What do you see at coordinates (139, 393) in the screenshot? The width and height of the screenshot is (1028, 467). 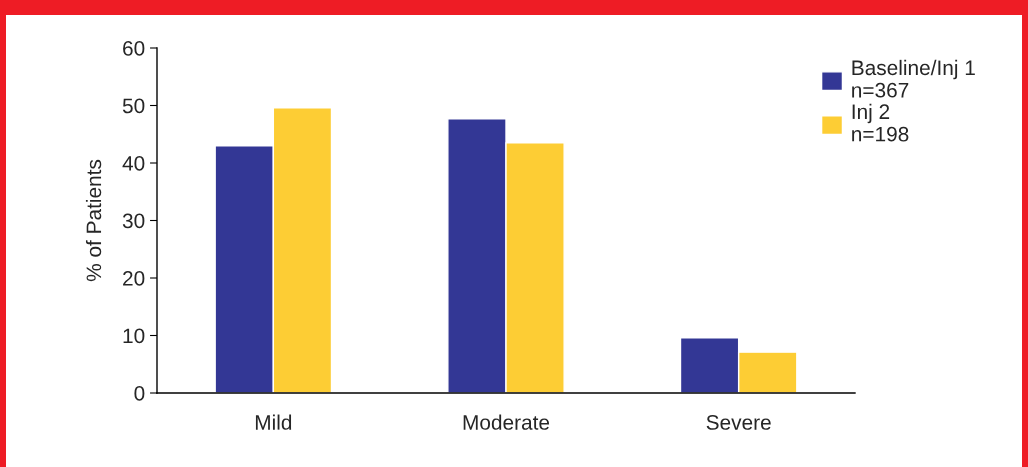 I see `y-tick-label: 0` at bounding box center [139, 393].